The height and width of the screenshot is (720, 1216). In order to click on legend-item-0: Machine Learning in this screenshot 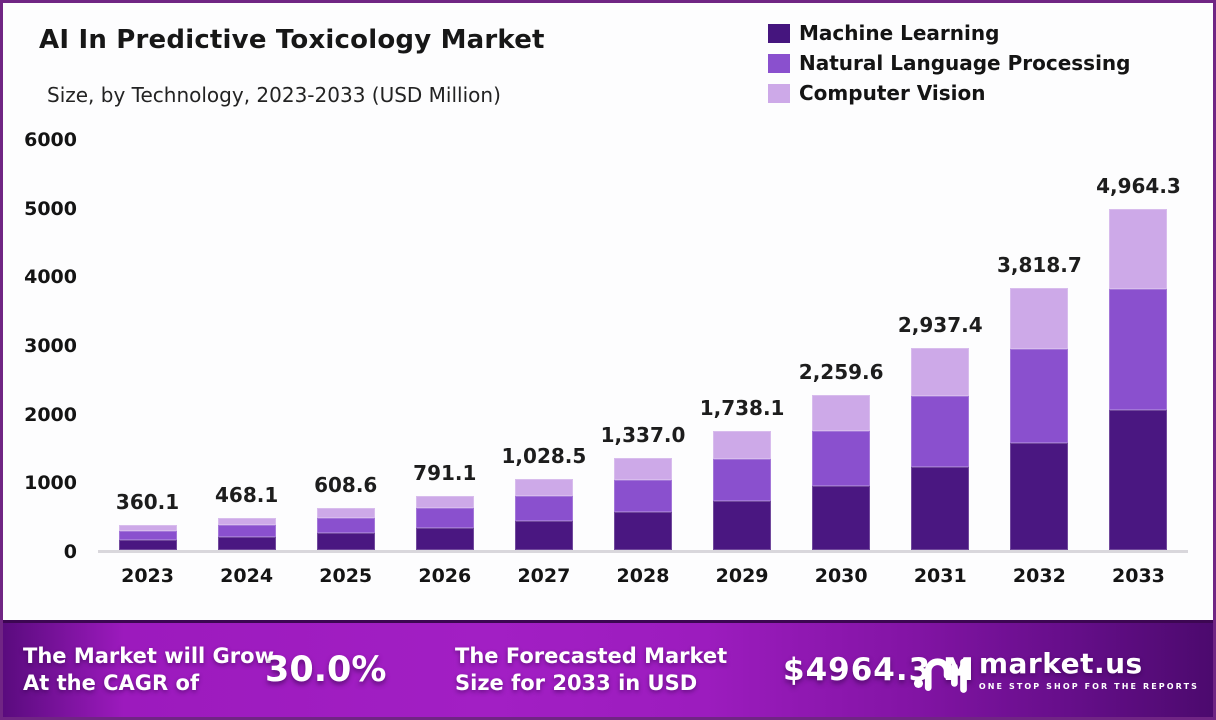, I will do `click(949, 33)`.